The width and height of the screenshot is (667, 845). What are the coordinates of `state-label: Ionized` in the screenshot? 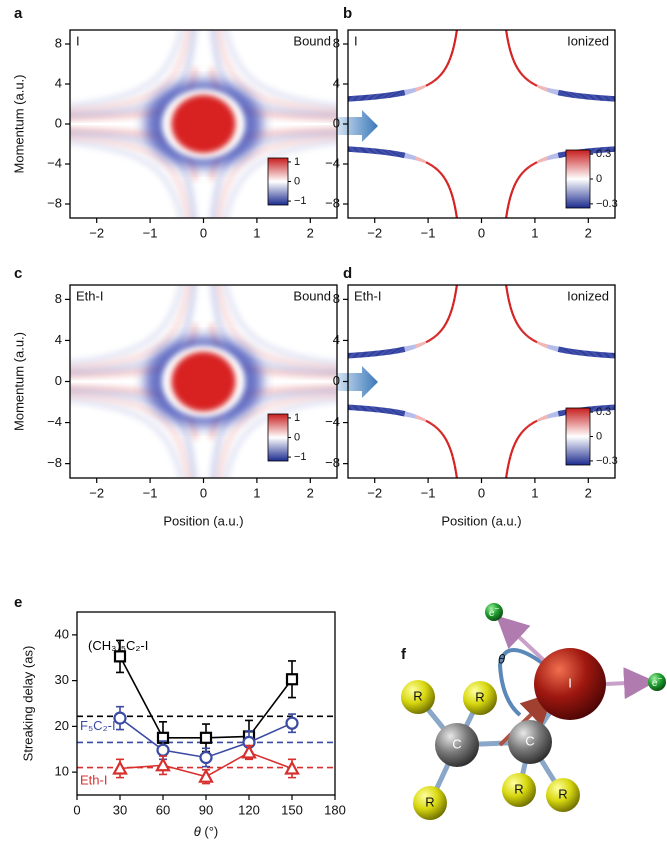 It's located at (588, 295).